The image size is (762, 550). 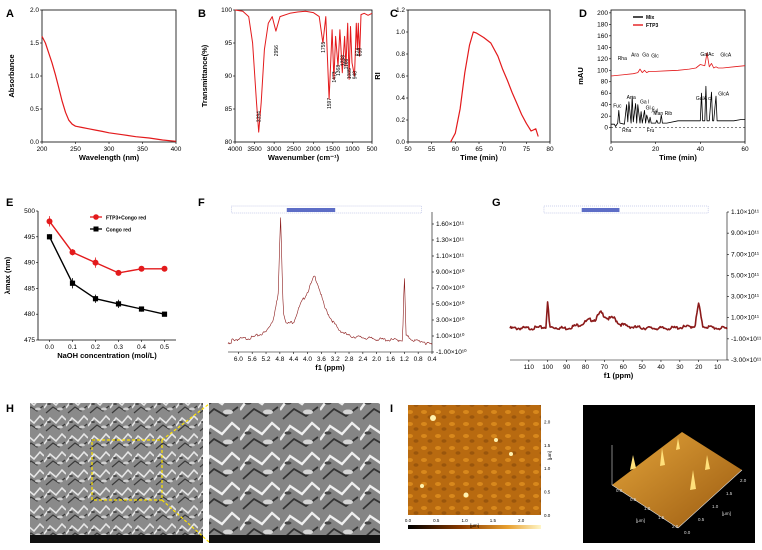 What do you see at coordinates (680, 367) in the screenshot?
I see `x-tick-label: 30` at bounding box center [680, 367].